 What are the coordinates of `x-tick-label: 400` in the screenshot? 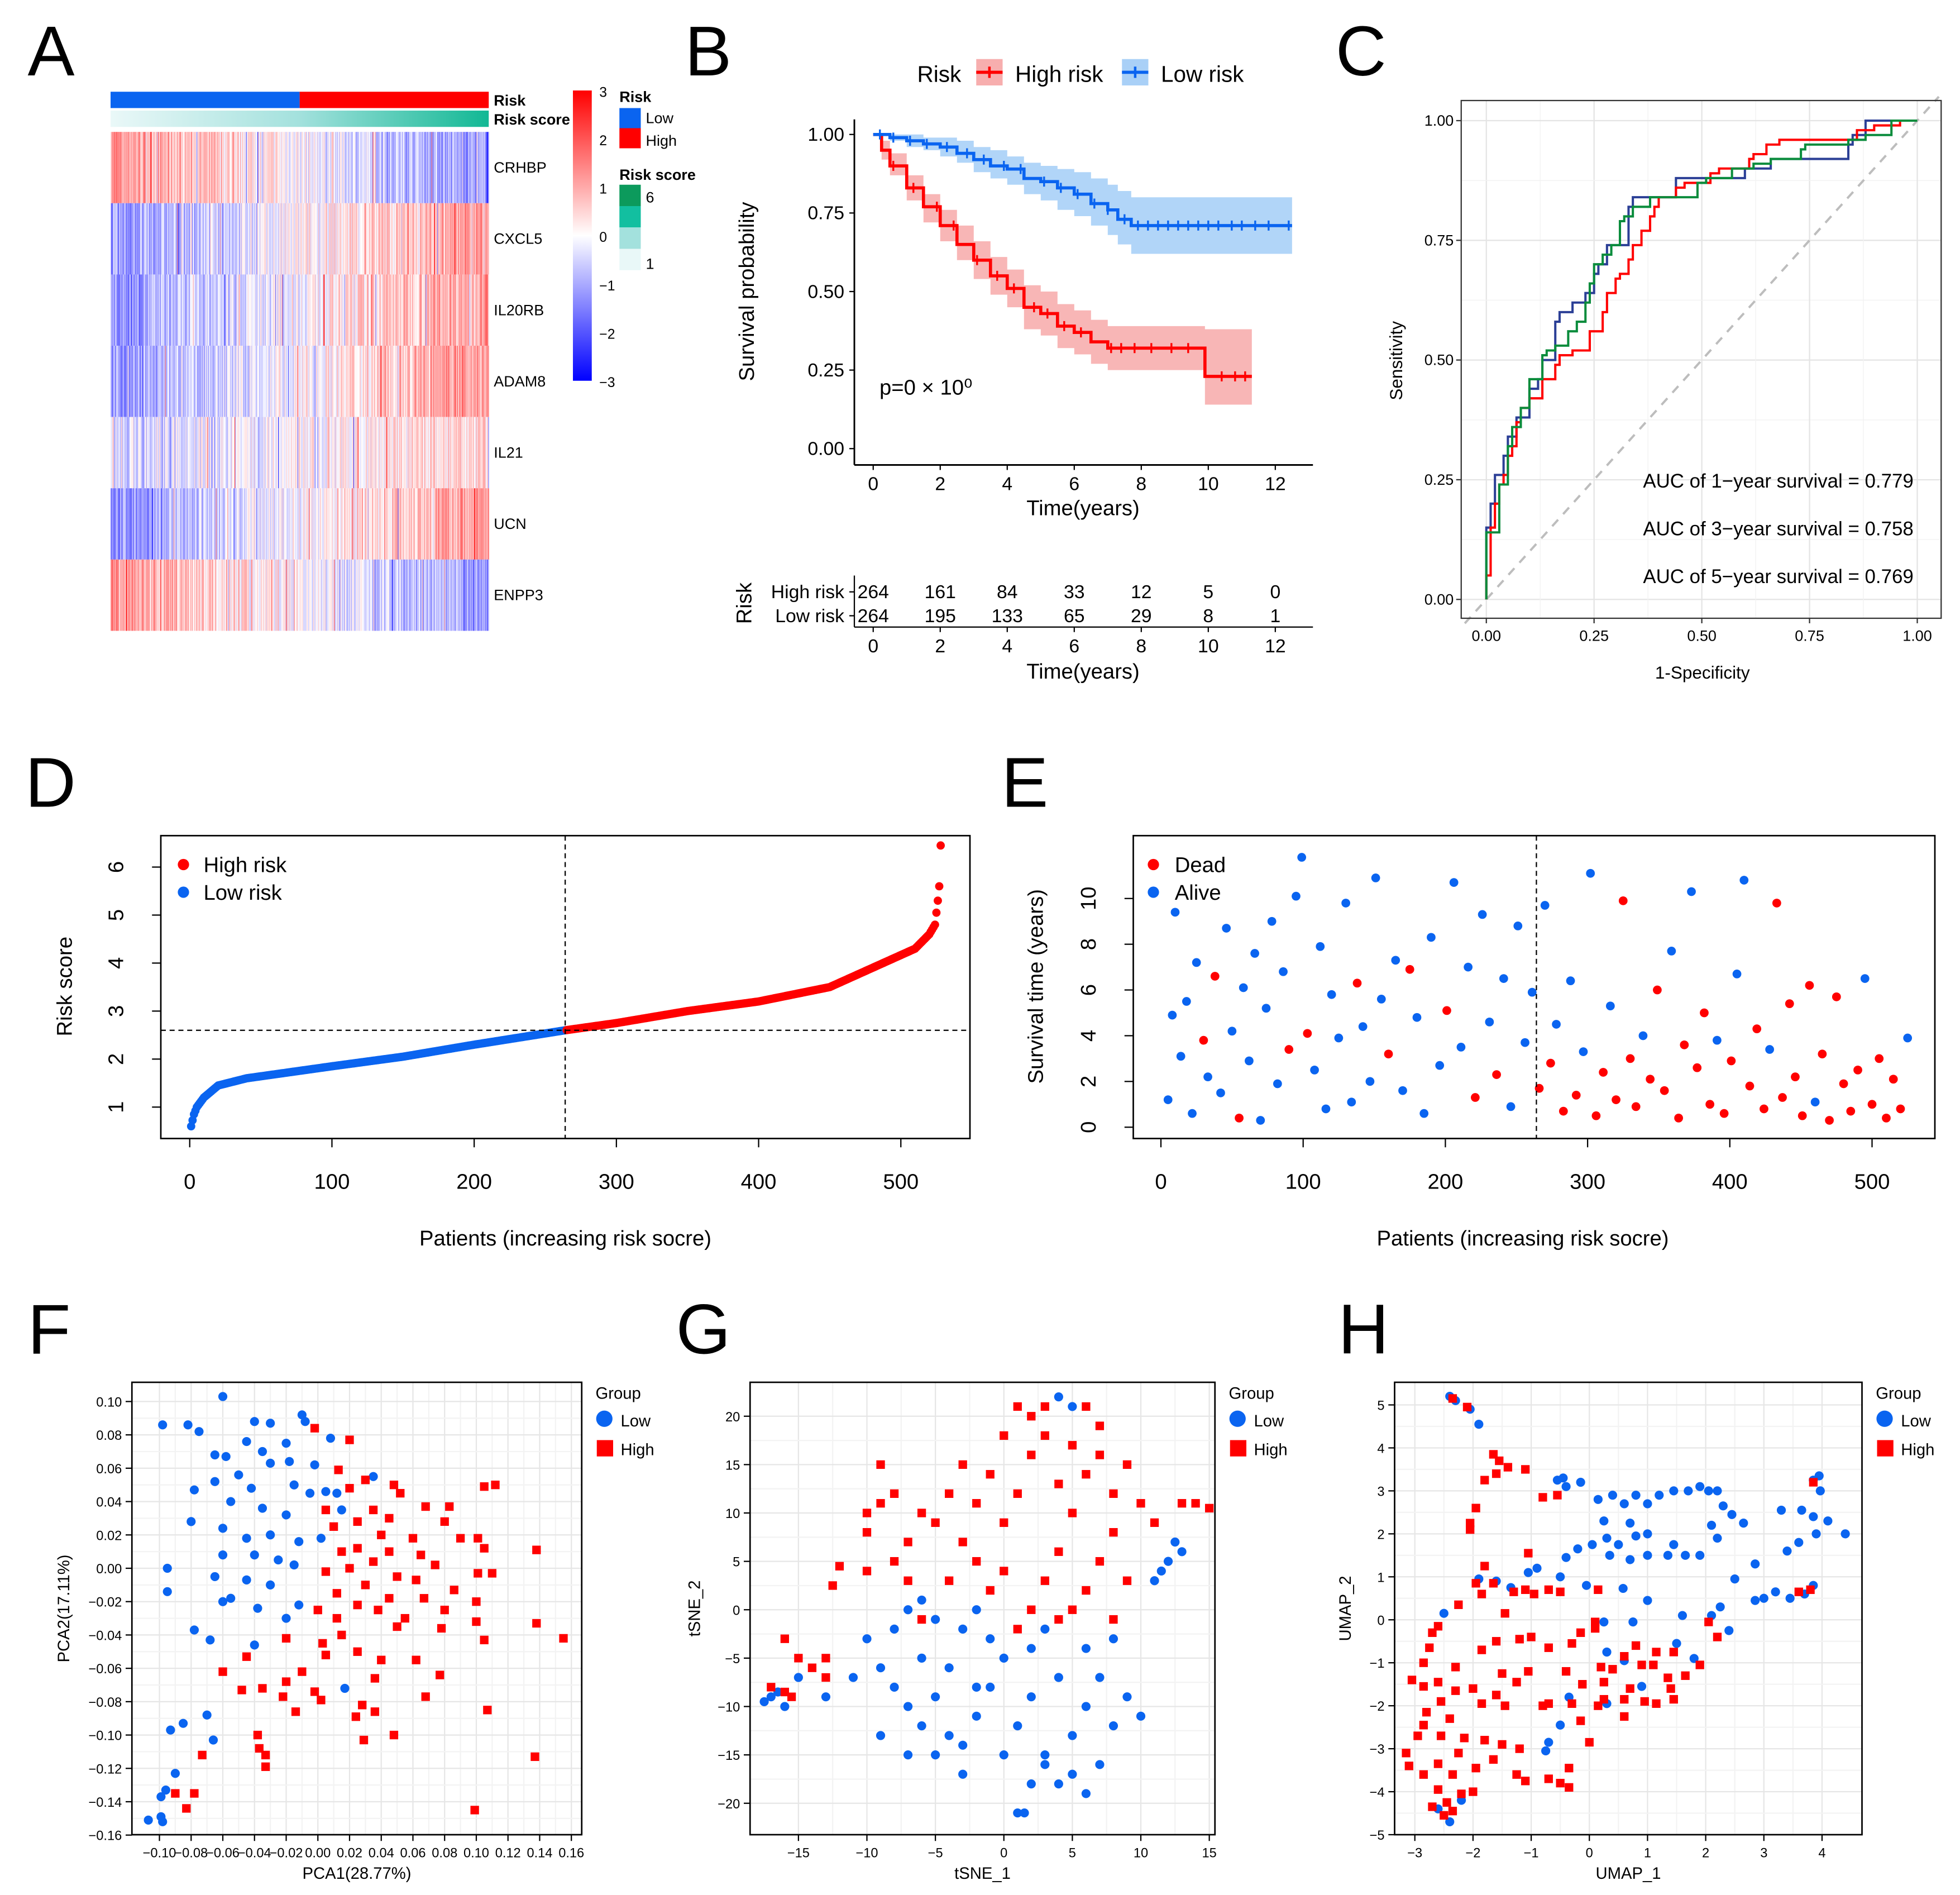 It's located at (1730, 1182).